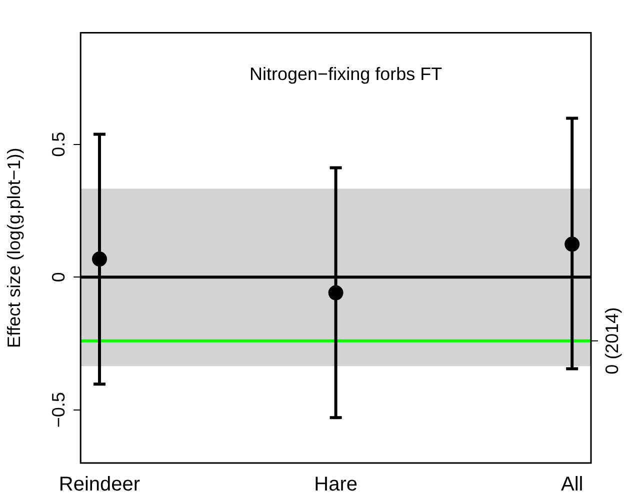 The width and height of the screenshot is (624, 500). I want to click on x-tick-label: Hare, so click(336, 485).